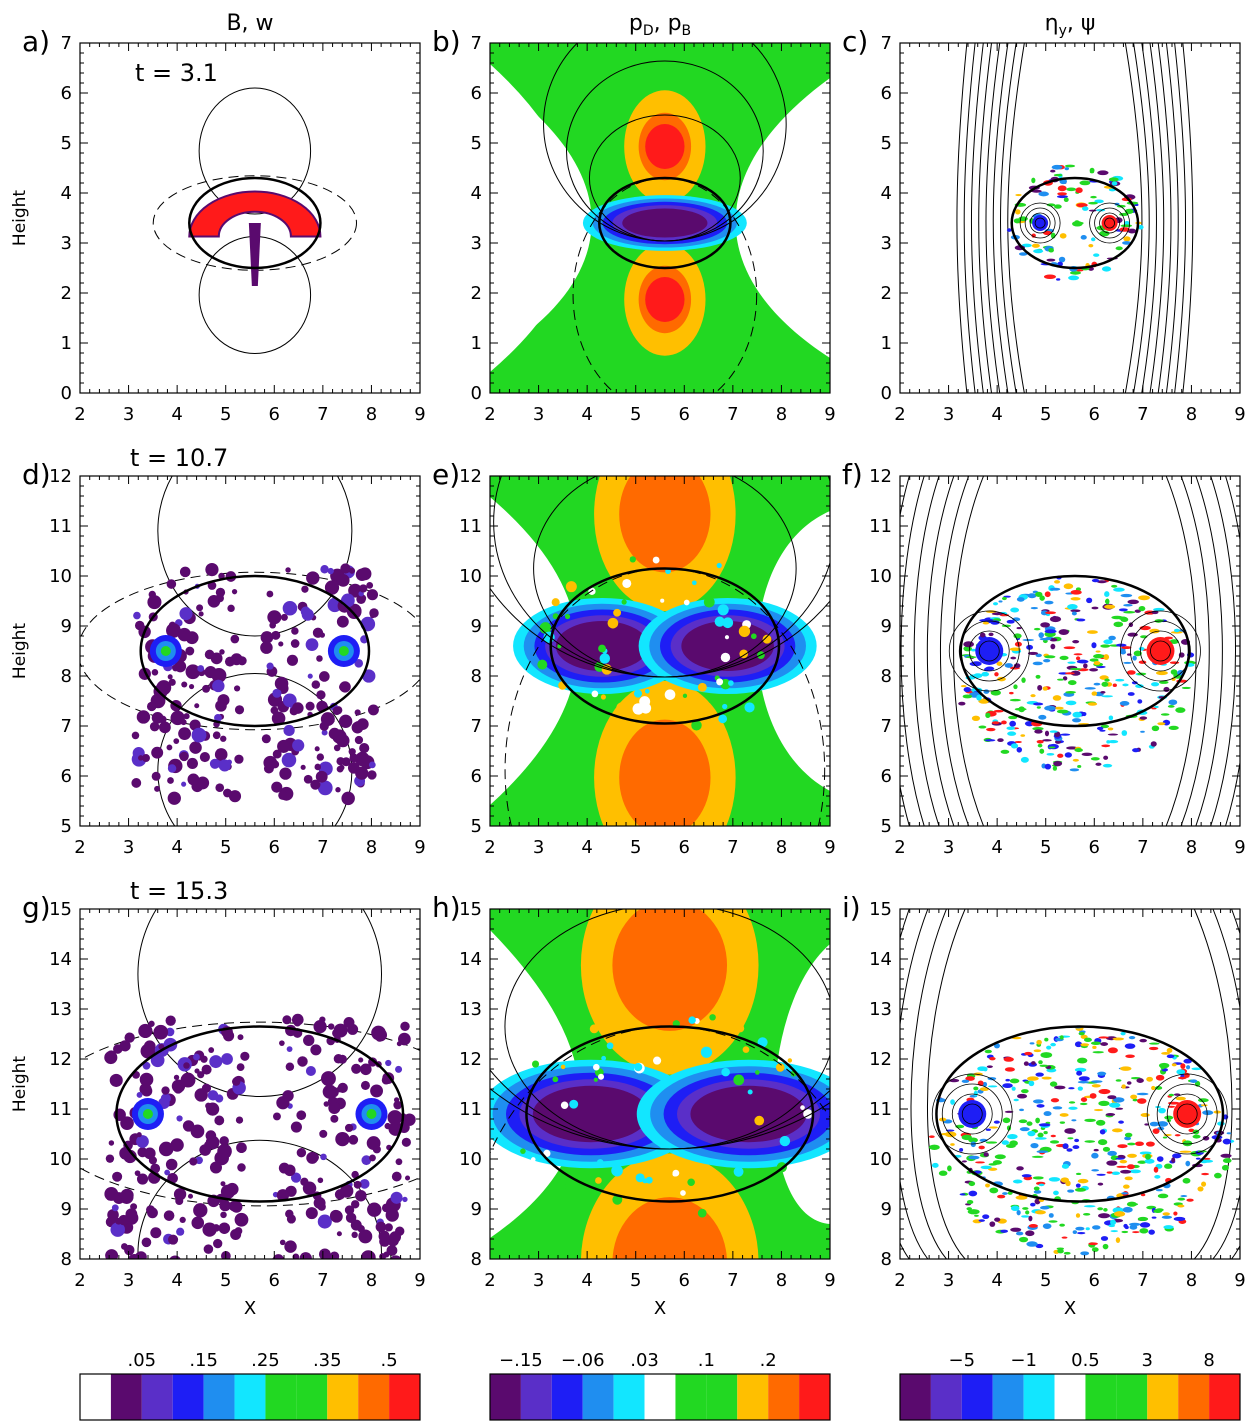 The image size is (1255, 1425). Describe the element at coordinates (36, 474) in the screenshot. I see `panel-label: d)` at that location.